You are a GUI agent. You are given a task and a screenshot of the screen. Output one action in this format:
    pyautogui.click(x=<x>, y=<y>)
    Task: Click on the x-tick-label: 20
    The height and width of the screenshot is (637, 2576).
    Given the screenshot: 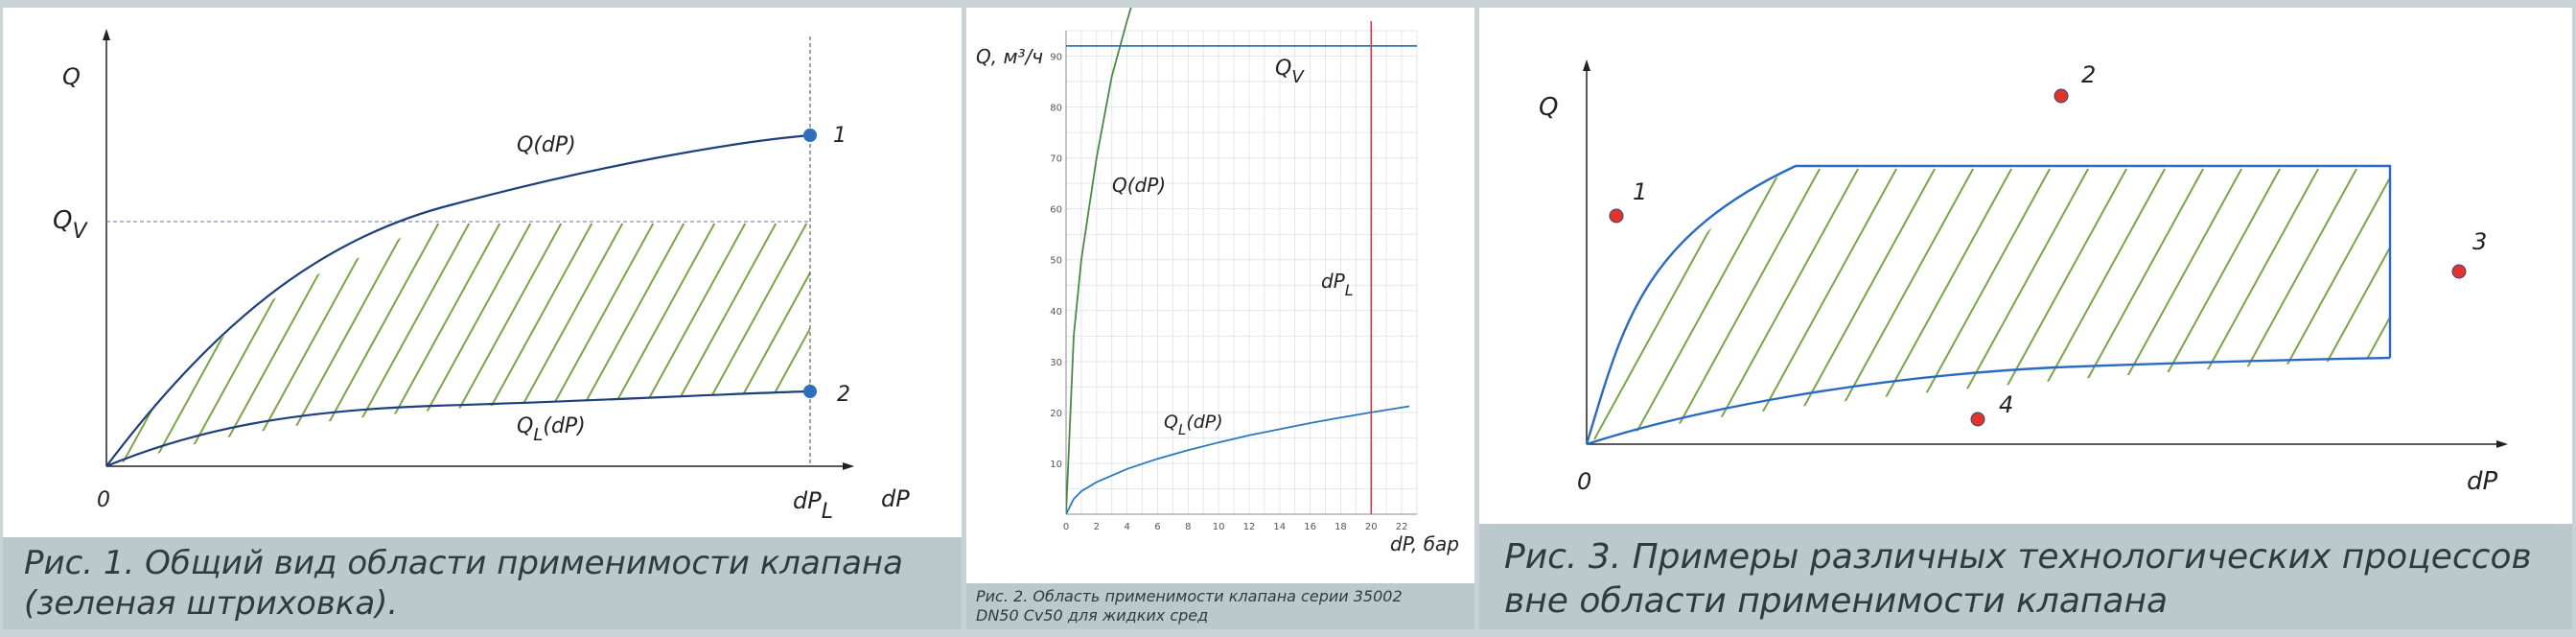 What is the action you would take?
    pyautogui.click(x=1372, y=527)
    